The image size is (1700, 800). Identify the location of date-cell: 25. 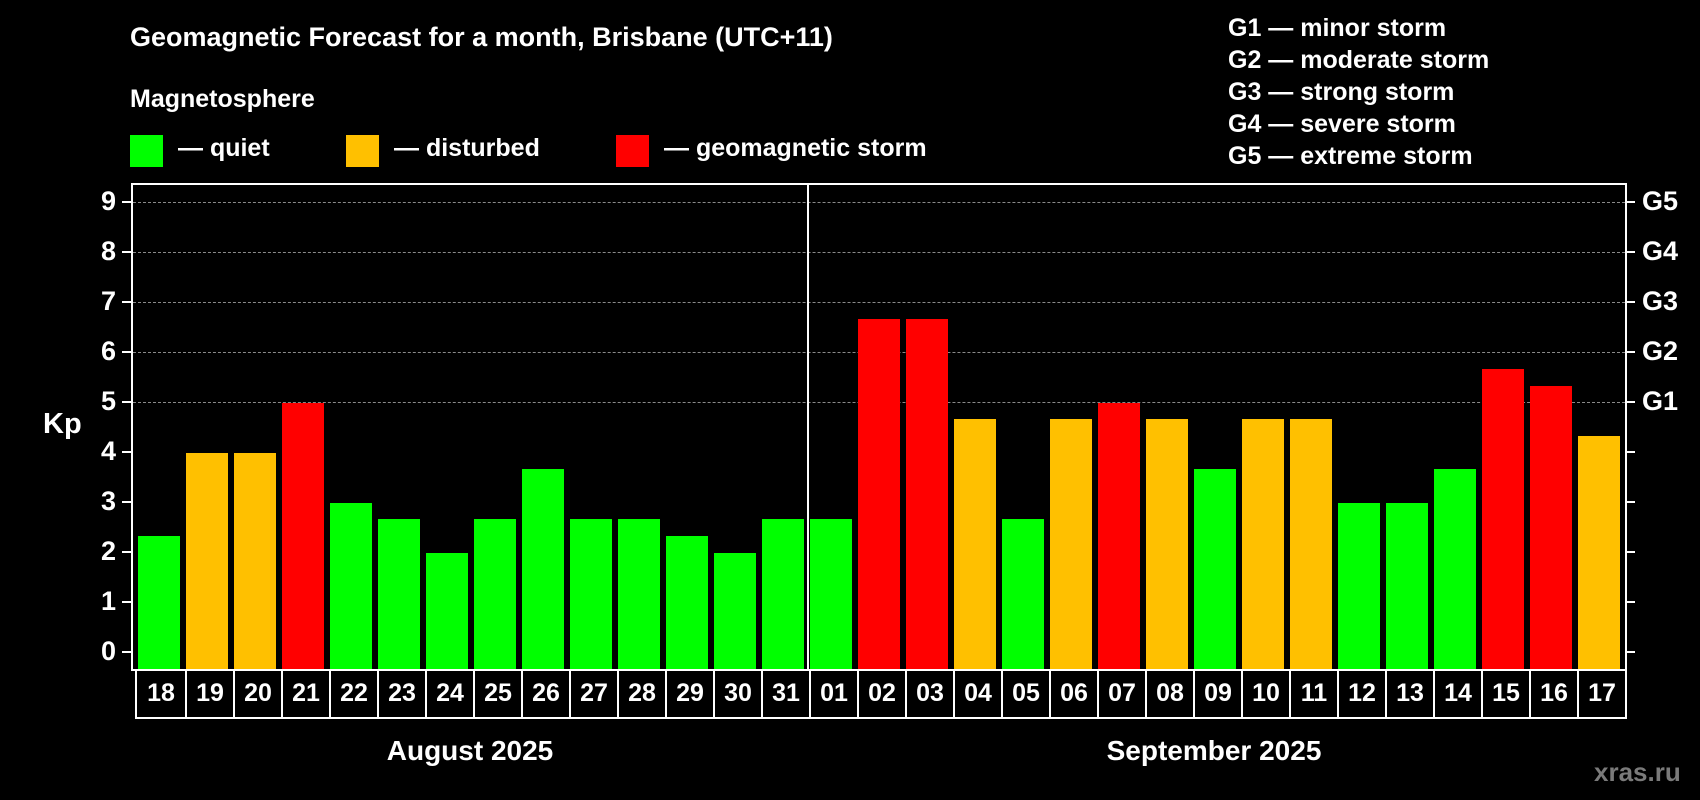
(497, 693).